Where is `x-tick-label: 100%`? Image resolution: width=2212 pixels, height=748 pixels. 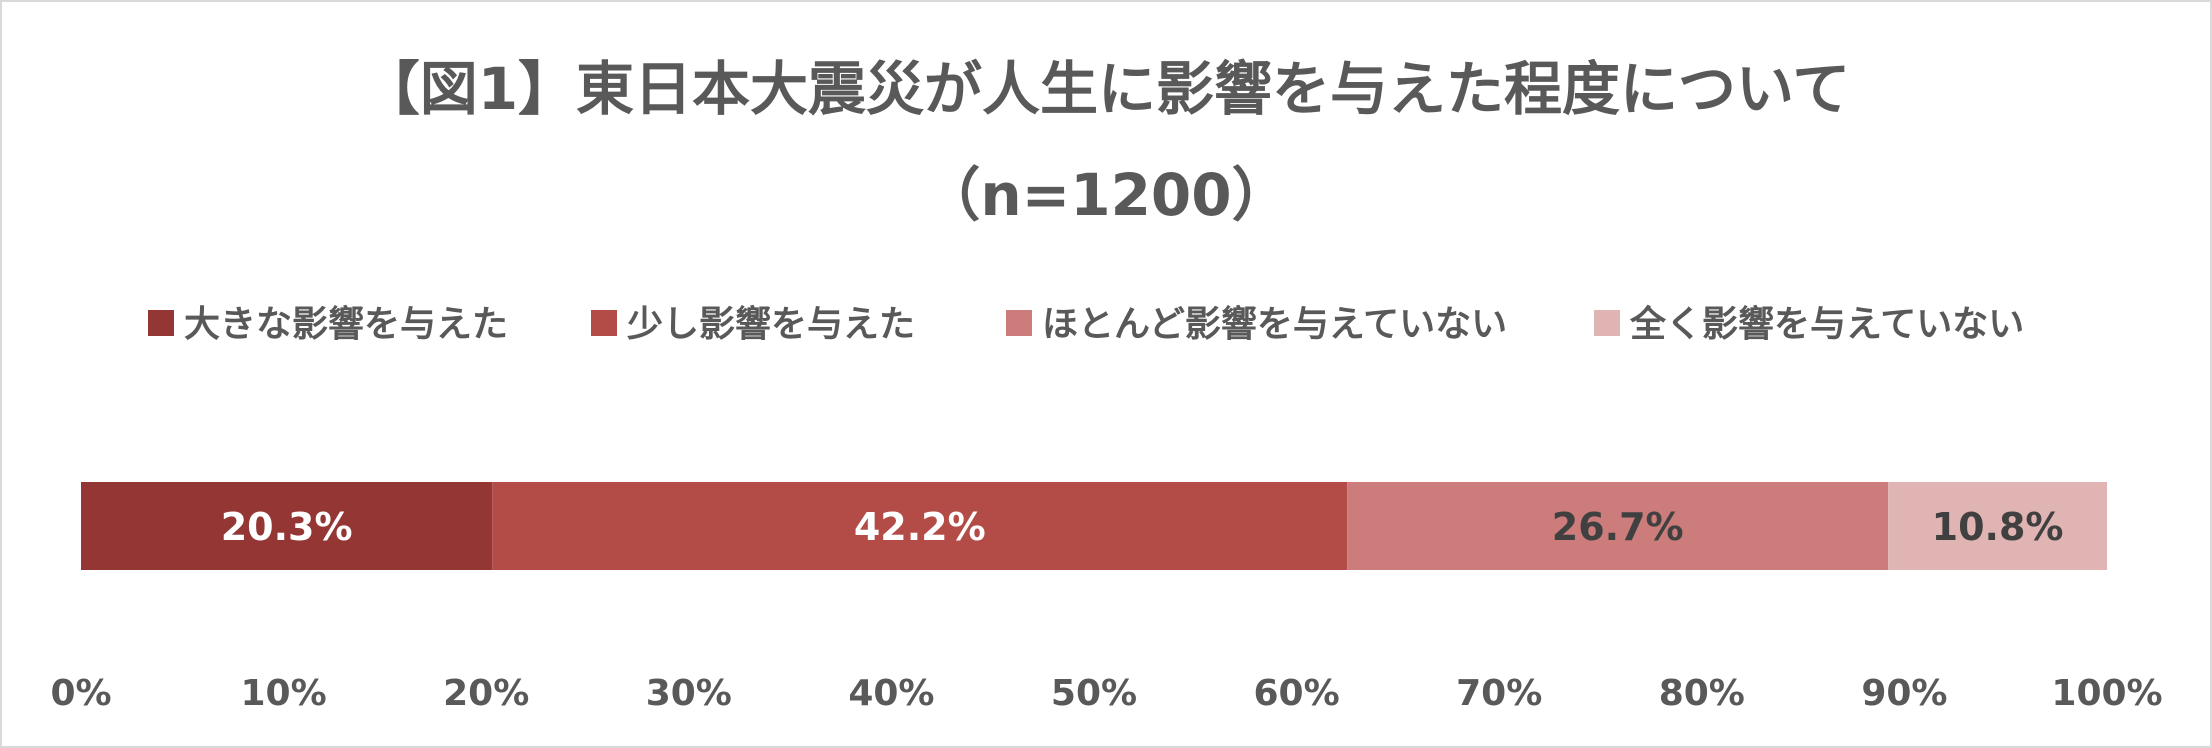
x-tick-label: 100% is located at coordinates (2106, 693).